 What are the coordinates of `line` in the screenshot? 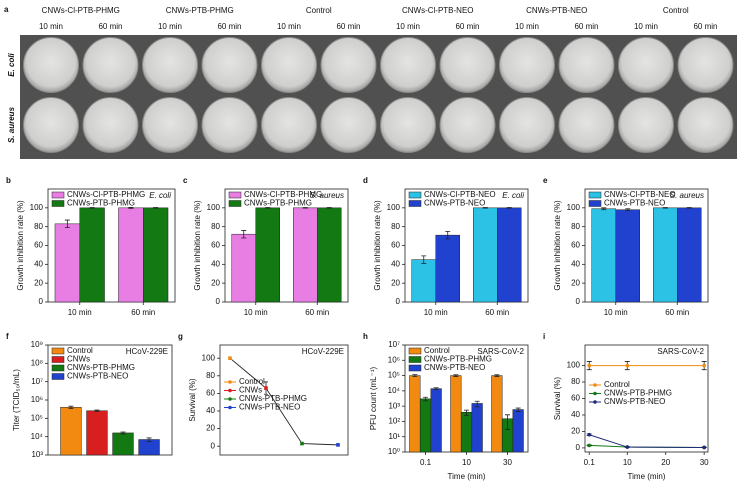 It's located at (284, 401).